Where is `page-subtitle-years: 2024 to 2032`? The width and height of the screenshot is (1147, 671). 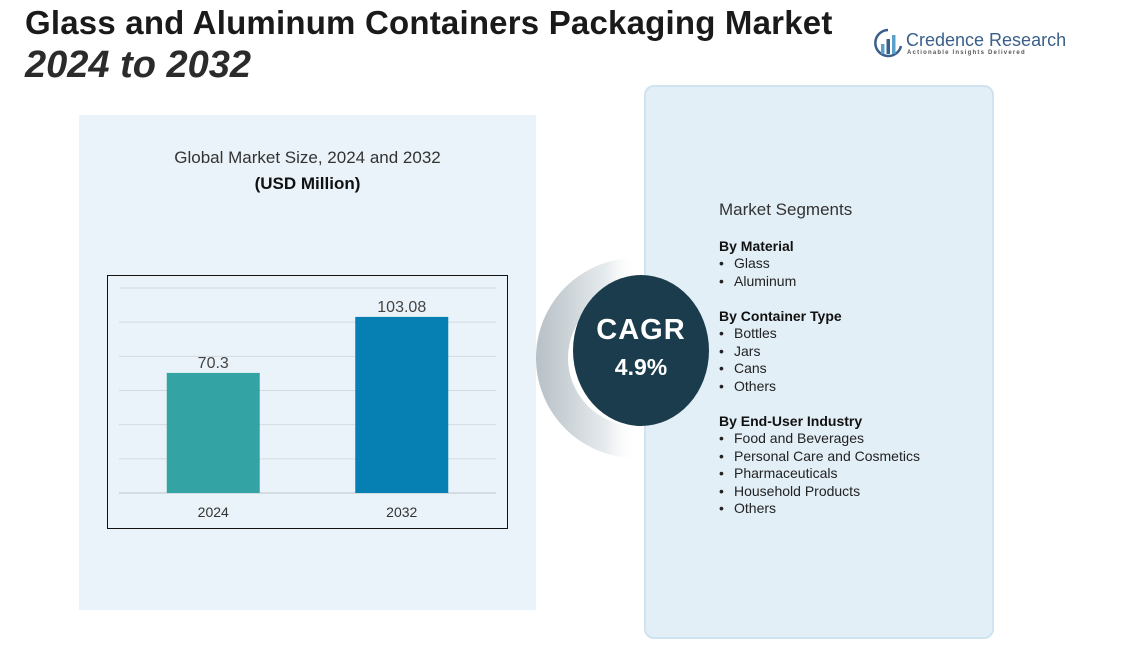 page-subtitle-years: 2024 to 2032 is located at coordinates (138, 65).